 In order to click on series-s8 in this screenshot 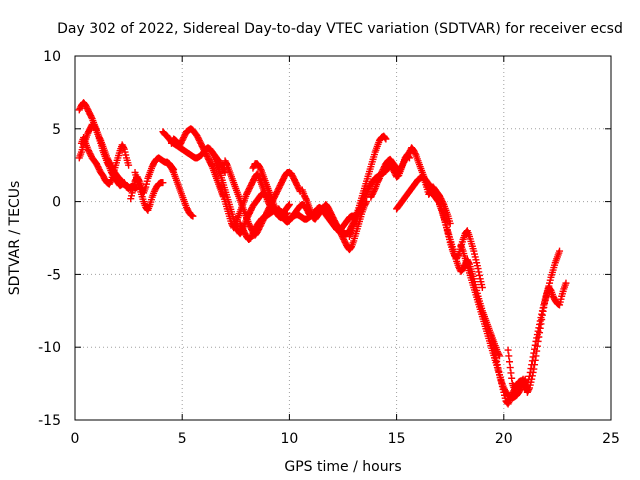, I will do `click(180, 189)`.